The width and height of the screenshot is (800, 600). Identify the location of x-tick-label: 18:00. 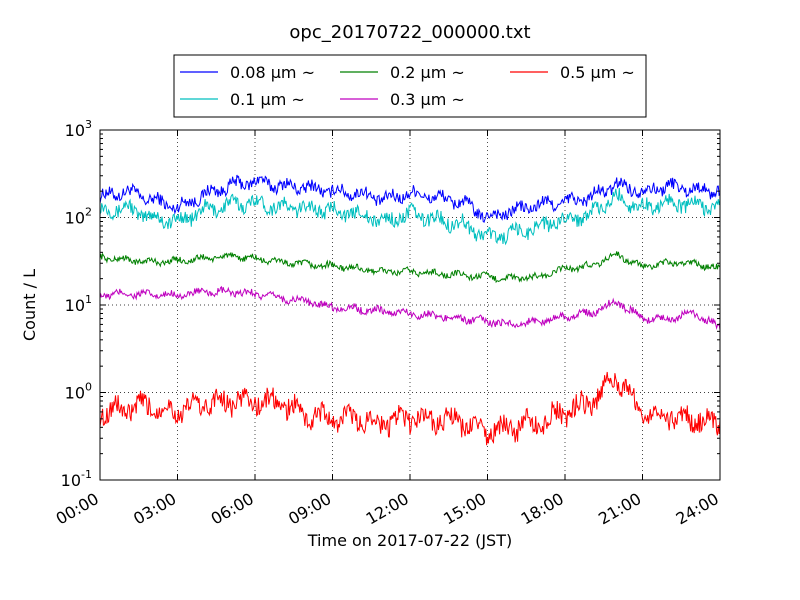
(542, 509).